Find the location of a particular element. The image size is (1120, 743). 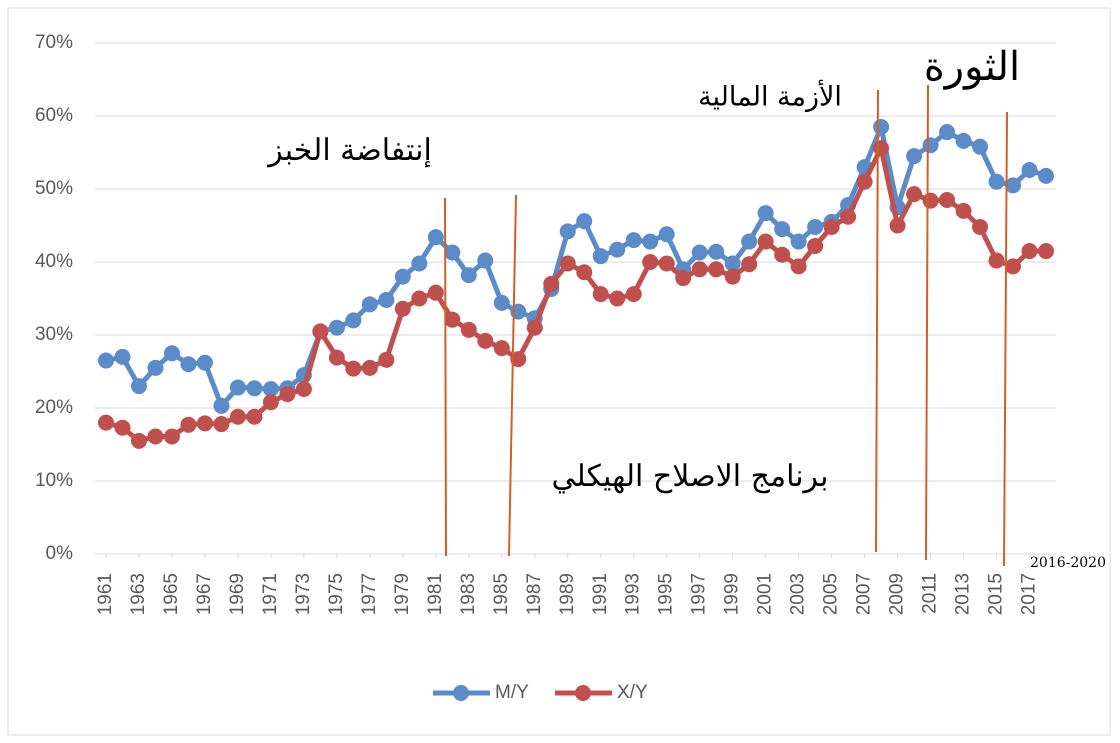

x-tick-label: 2001 is located at coordinates (765, 594).